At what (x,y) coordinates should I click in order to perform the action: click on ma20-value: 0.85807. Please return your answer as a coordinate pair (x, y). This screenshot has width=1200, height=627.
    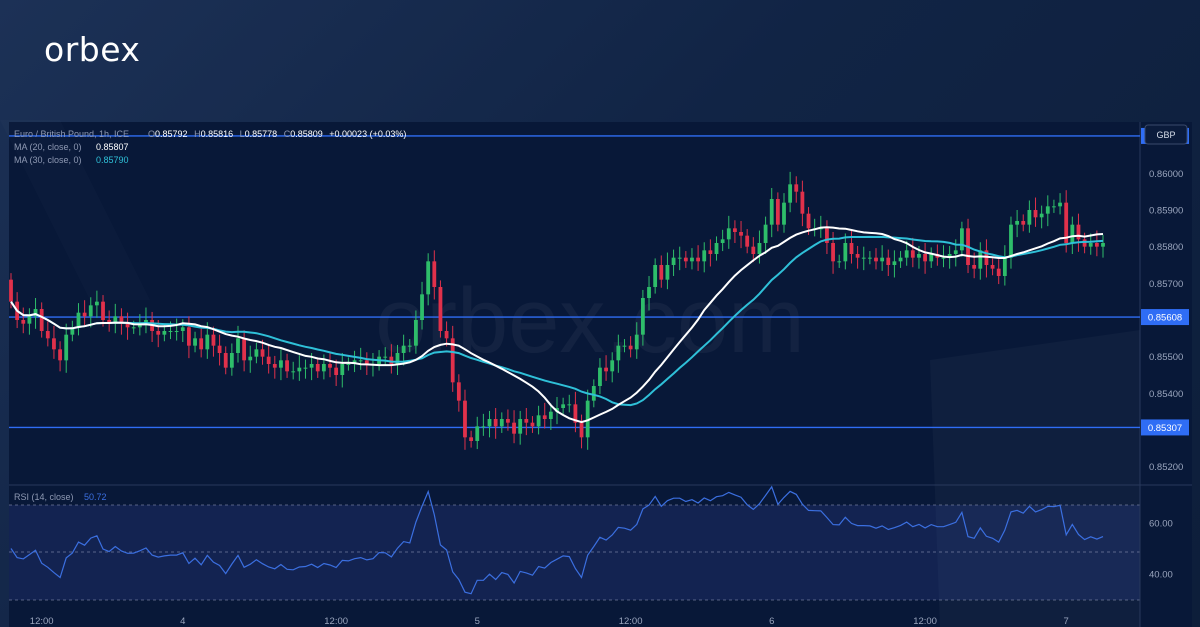
    Looking at the image, I should click on (112, 147).